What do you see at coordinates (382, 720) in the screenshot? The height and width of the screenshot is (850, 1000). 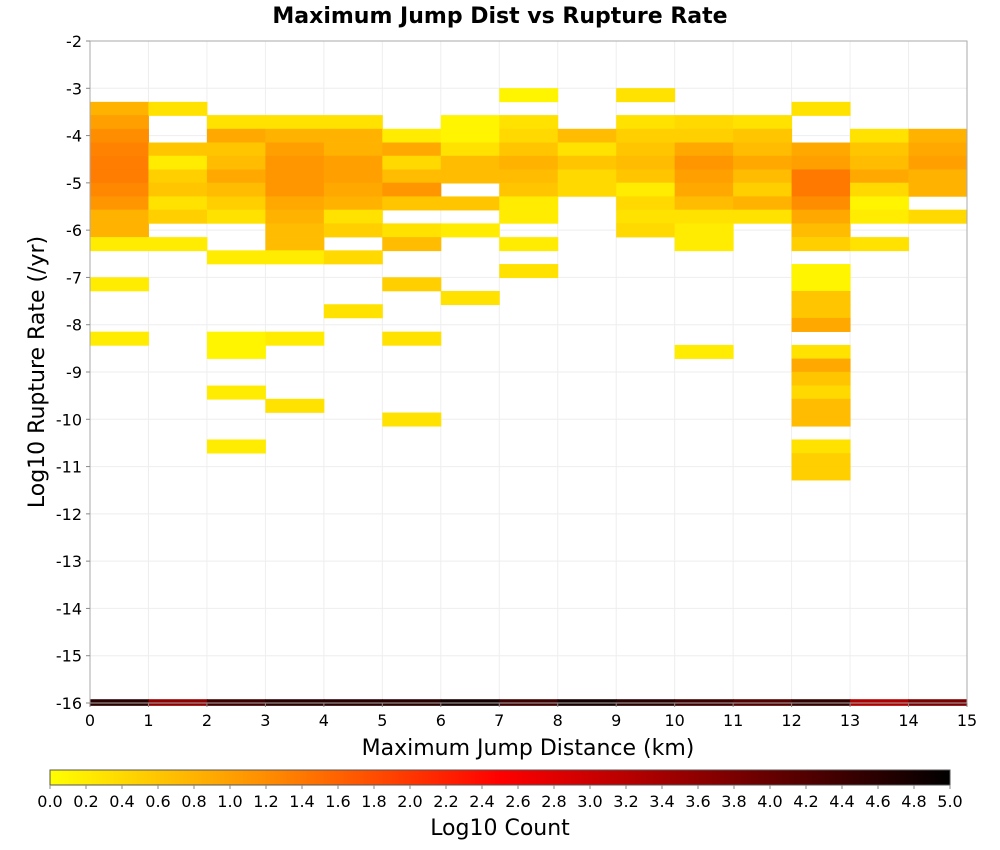 I see `x-tick-label: 5` at bounding box center [382, 720].